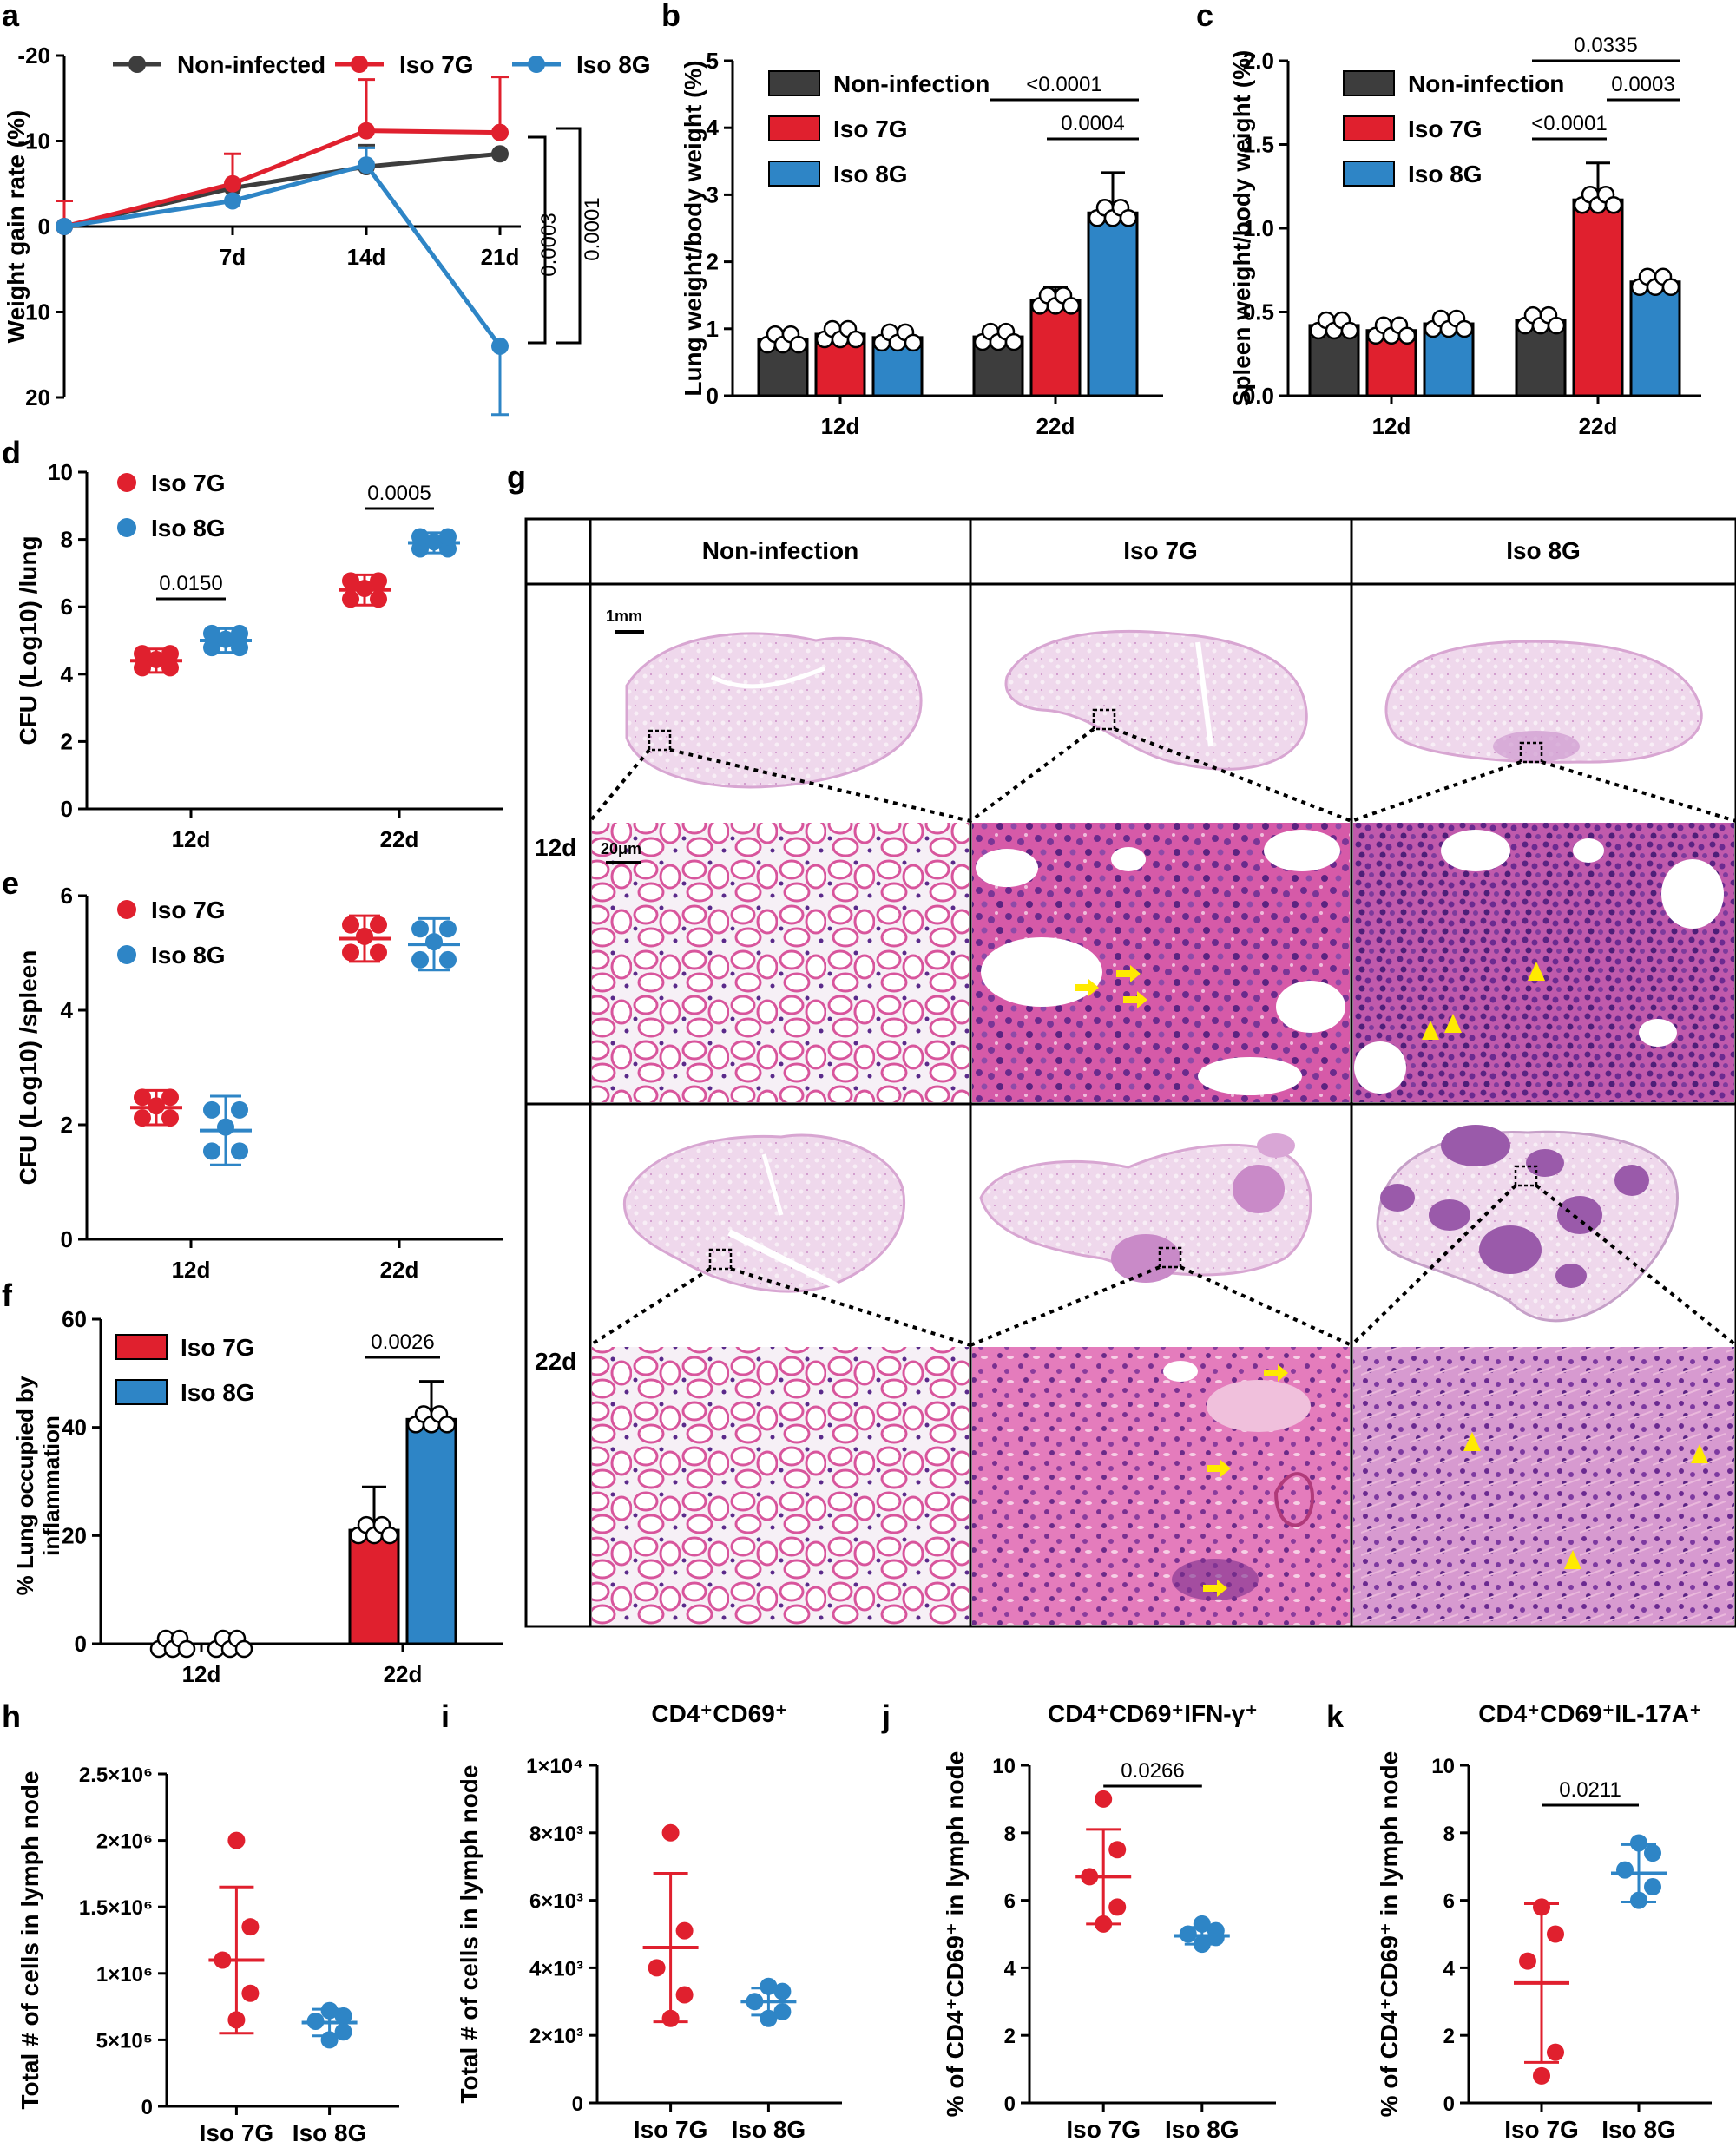  What do you see at coordinates (251, 64) in the screenshot?
I see `legend-label: Non-infected` at bounding box center [251, 64].